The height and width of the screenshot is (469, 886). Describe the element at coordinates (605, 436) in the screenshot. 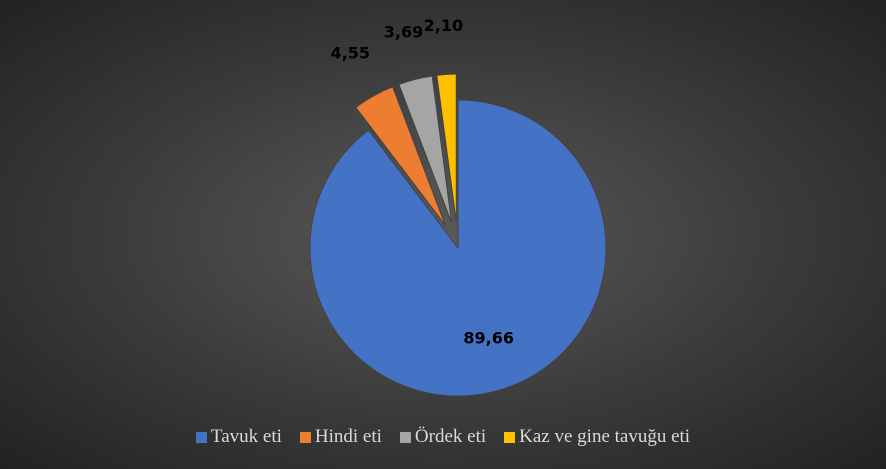

I see `legend-label: Kaz ve gine tavuğu eti` at that location.